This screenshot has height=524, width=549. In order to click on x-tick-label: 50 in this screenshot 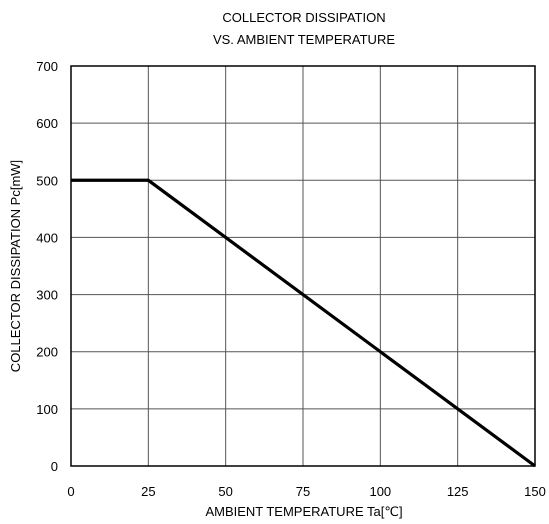, I will do `click(225, 491)`.